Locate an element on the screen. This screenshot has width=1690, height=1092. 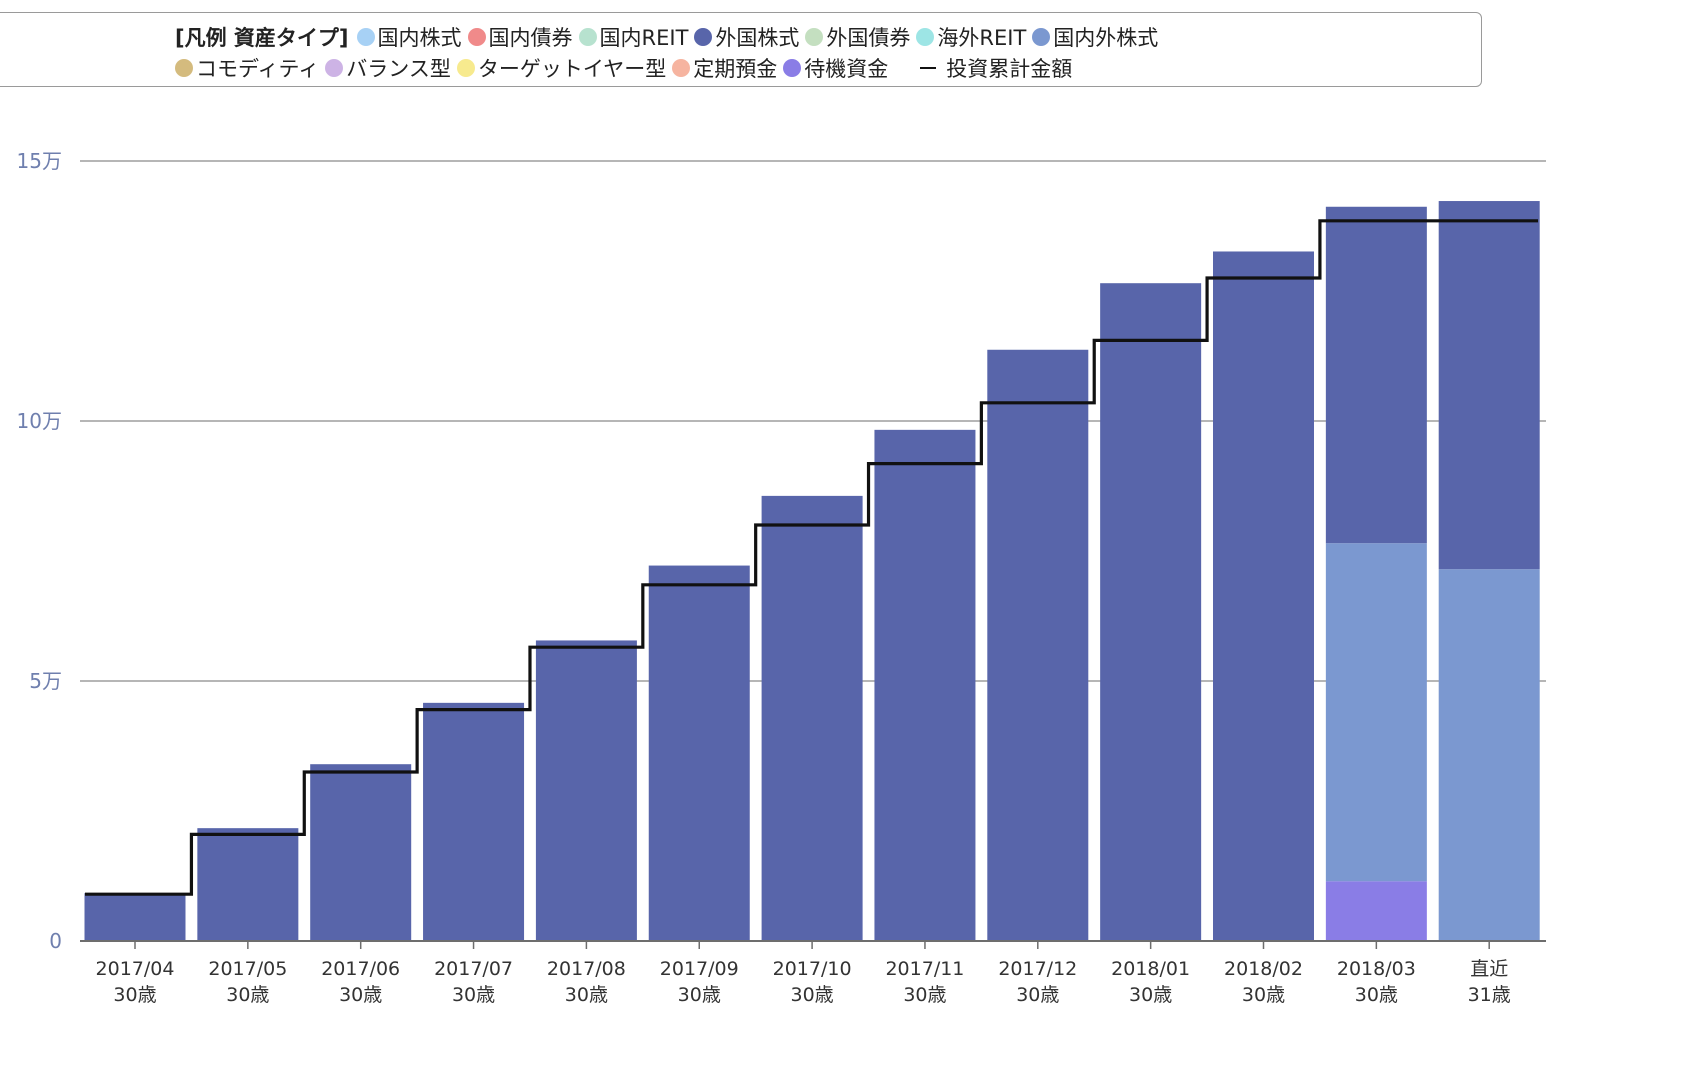
legend-row: コモディティ バランス型 ターゲットイヤー型 定期預金 待機資金 投資累計金額 is located at coordinates (626, 68).